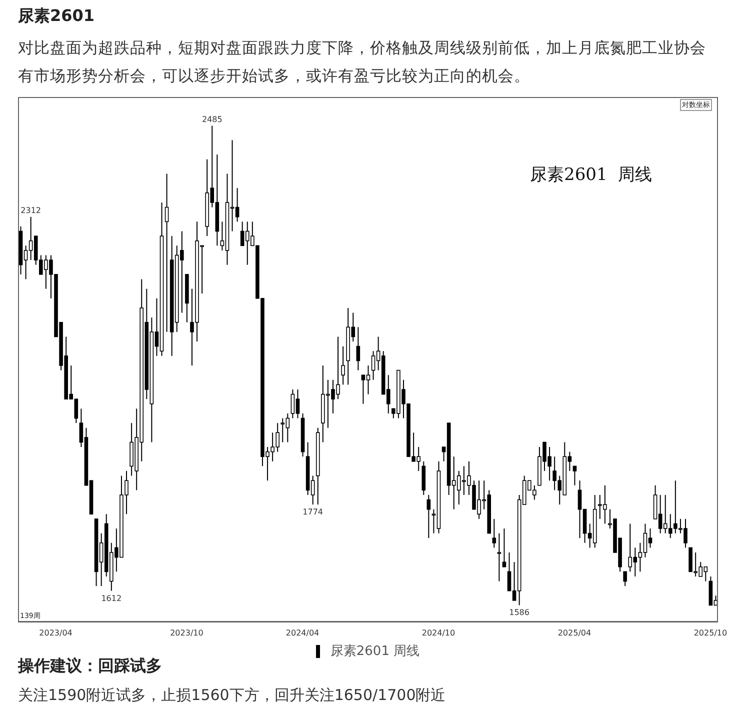 Image resolution: width=736 pixels, height=716 pixels. Describe the element at coordinates (187, 633) in the screenshot. I see `x-tick-label: 2023/10` at that location.